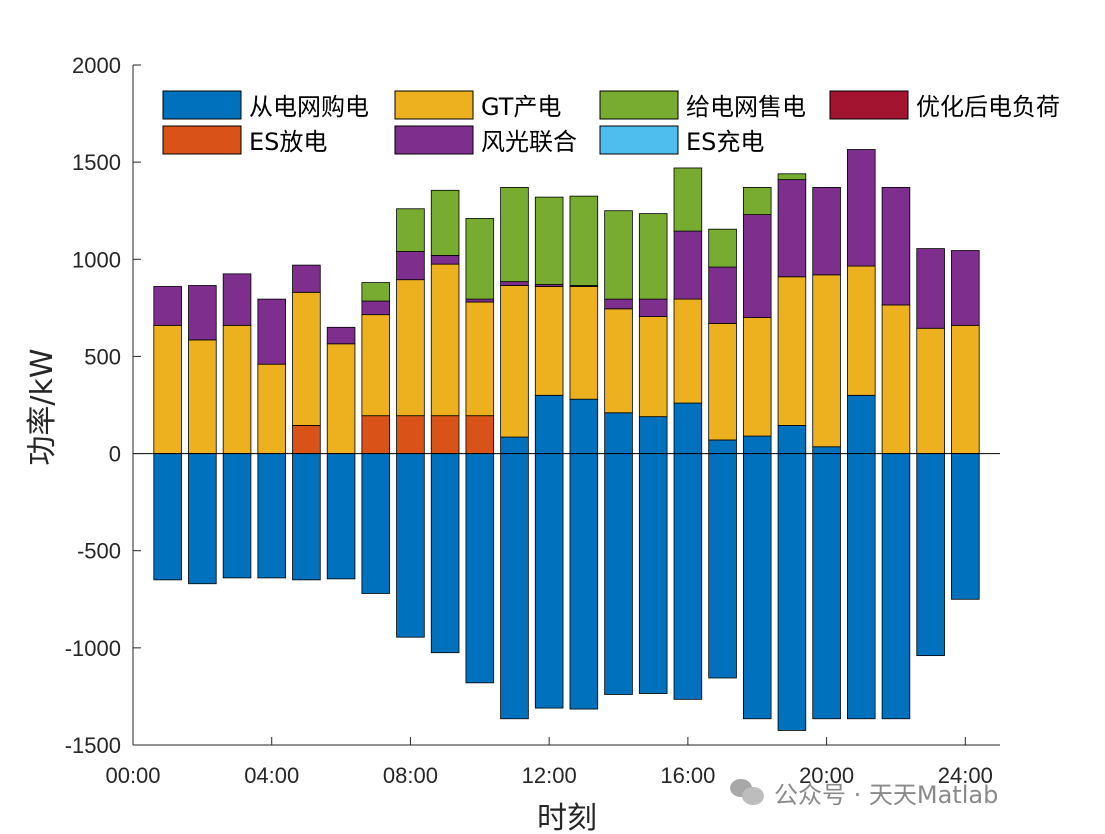 Image resolution: width=1105 pixels, height=834 pixels. What do you see at coordinates (965, 288) in the screenshot?
I see `bar-风光联合-24` at bounding box center [965, 288].